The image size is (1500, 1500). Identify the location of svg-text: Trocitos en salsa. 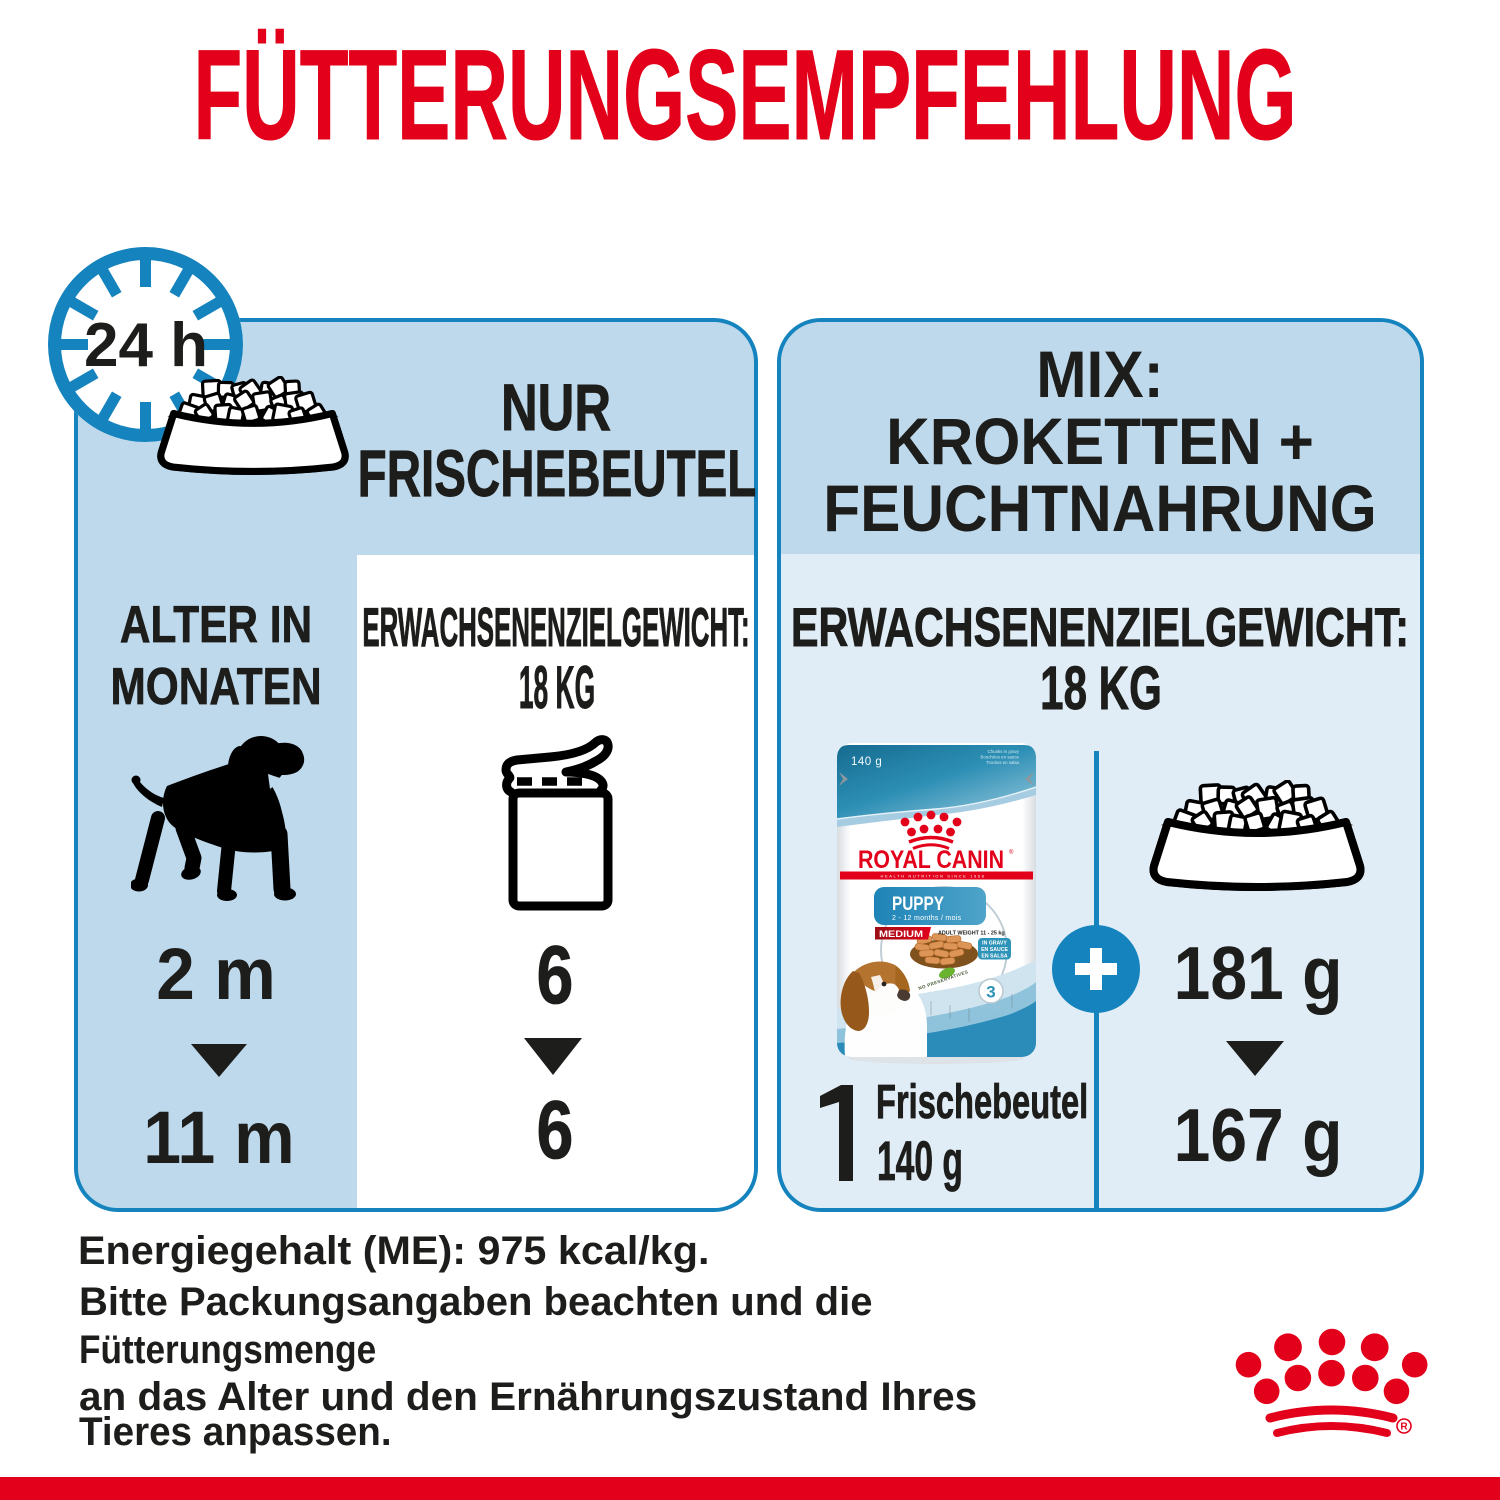
(1003, 762).